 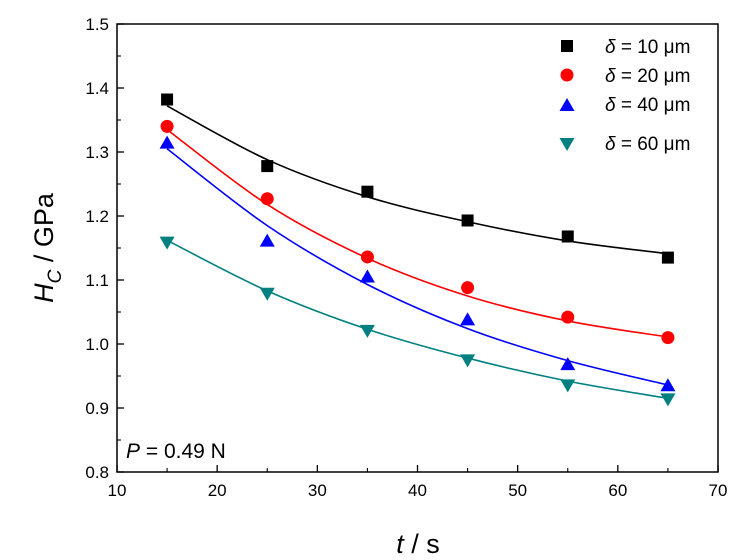 I want to click on load-annotation: P = 0.49 N, so click(x=176, y=451).